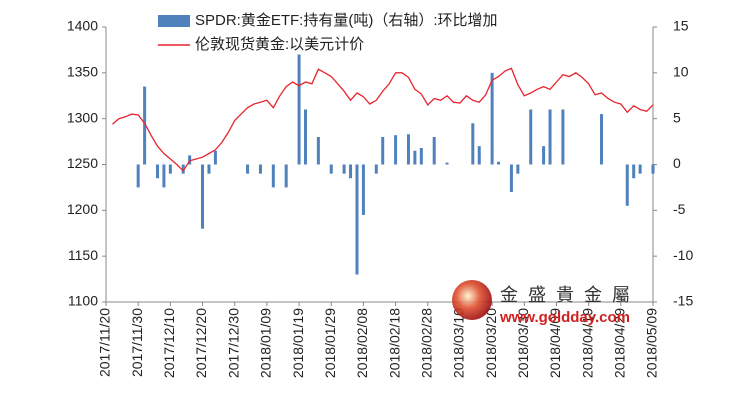  What do you see at coordinates (83, 255) in the screenshot?
I see `y-tick-label: 1150` at bounding box center [83, 255].